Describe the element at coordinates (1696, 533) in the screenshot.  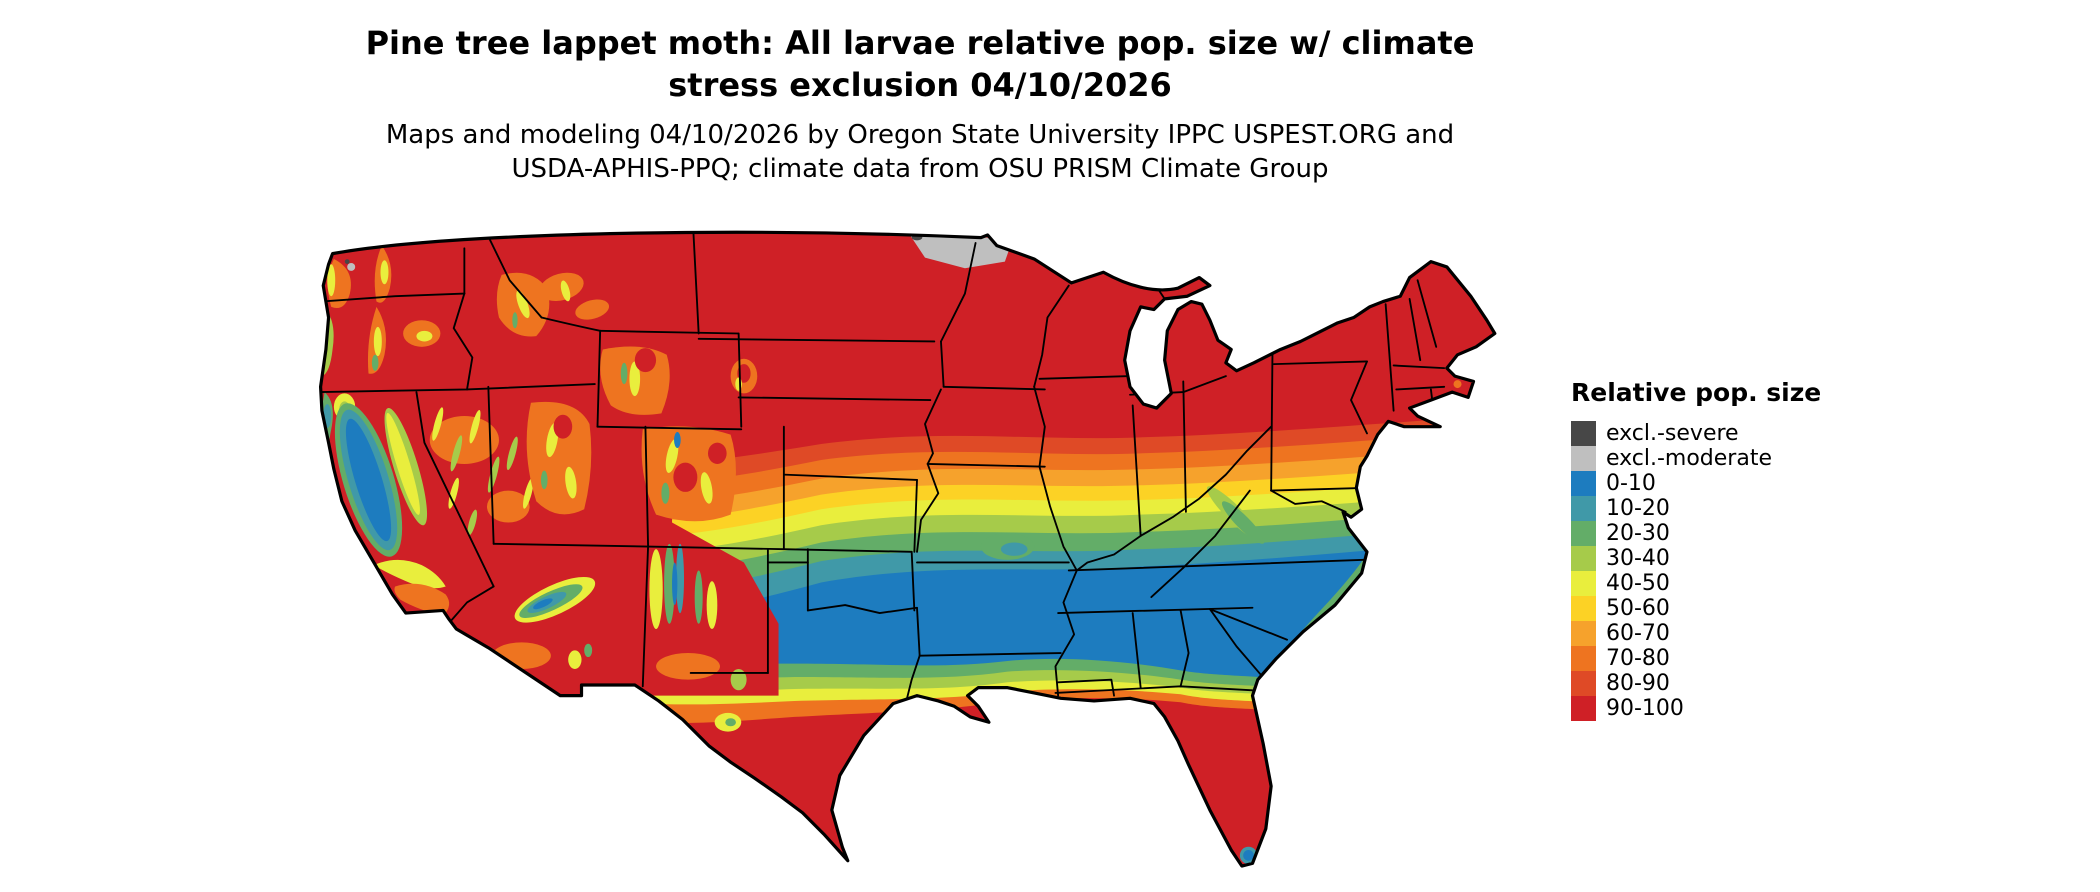
I see `legend-item: 20-30` at that location.